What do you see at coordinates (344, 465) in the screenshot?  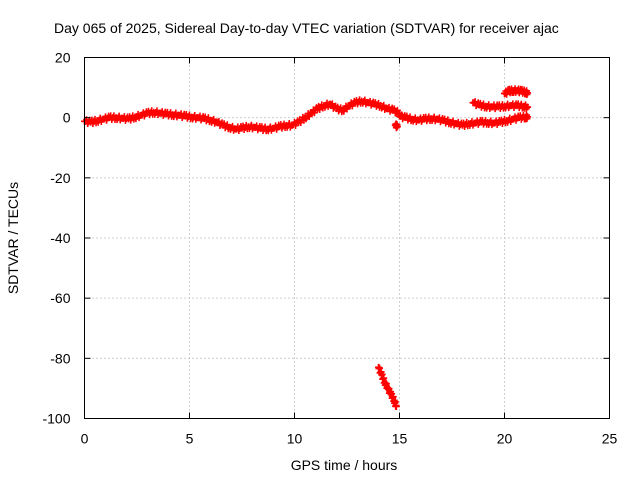 I see `x-axis-title: GPS time / hours` at bounding box center [344, 465].